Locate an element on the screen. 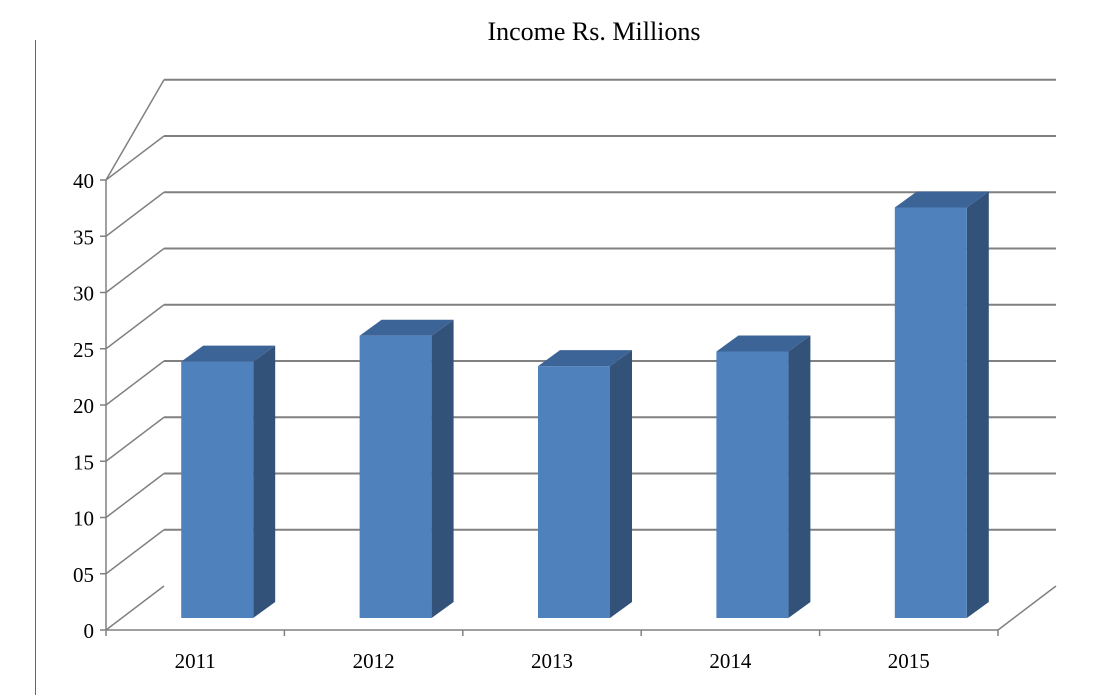  y-tick-label: 25 is located at coordinates (83, 350).